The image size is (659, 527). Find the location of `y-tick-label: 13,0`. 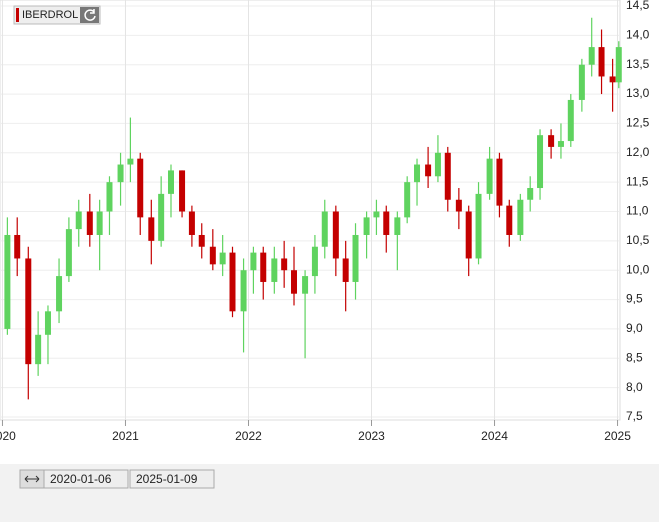

y-tick-label: 13,0 is located at coordinates (638, 93).